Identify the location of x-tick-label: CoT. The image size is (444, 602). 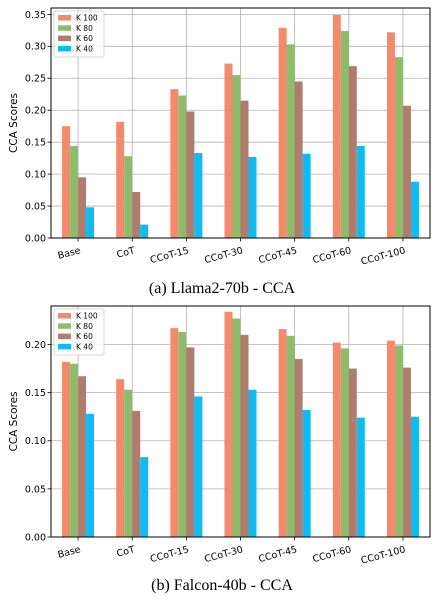
(126, 252).